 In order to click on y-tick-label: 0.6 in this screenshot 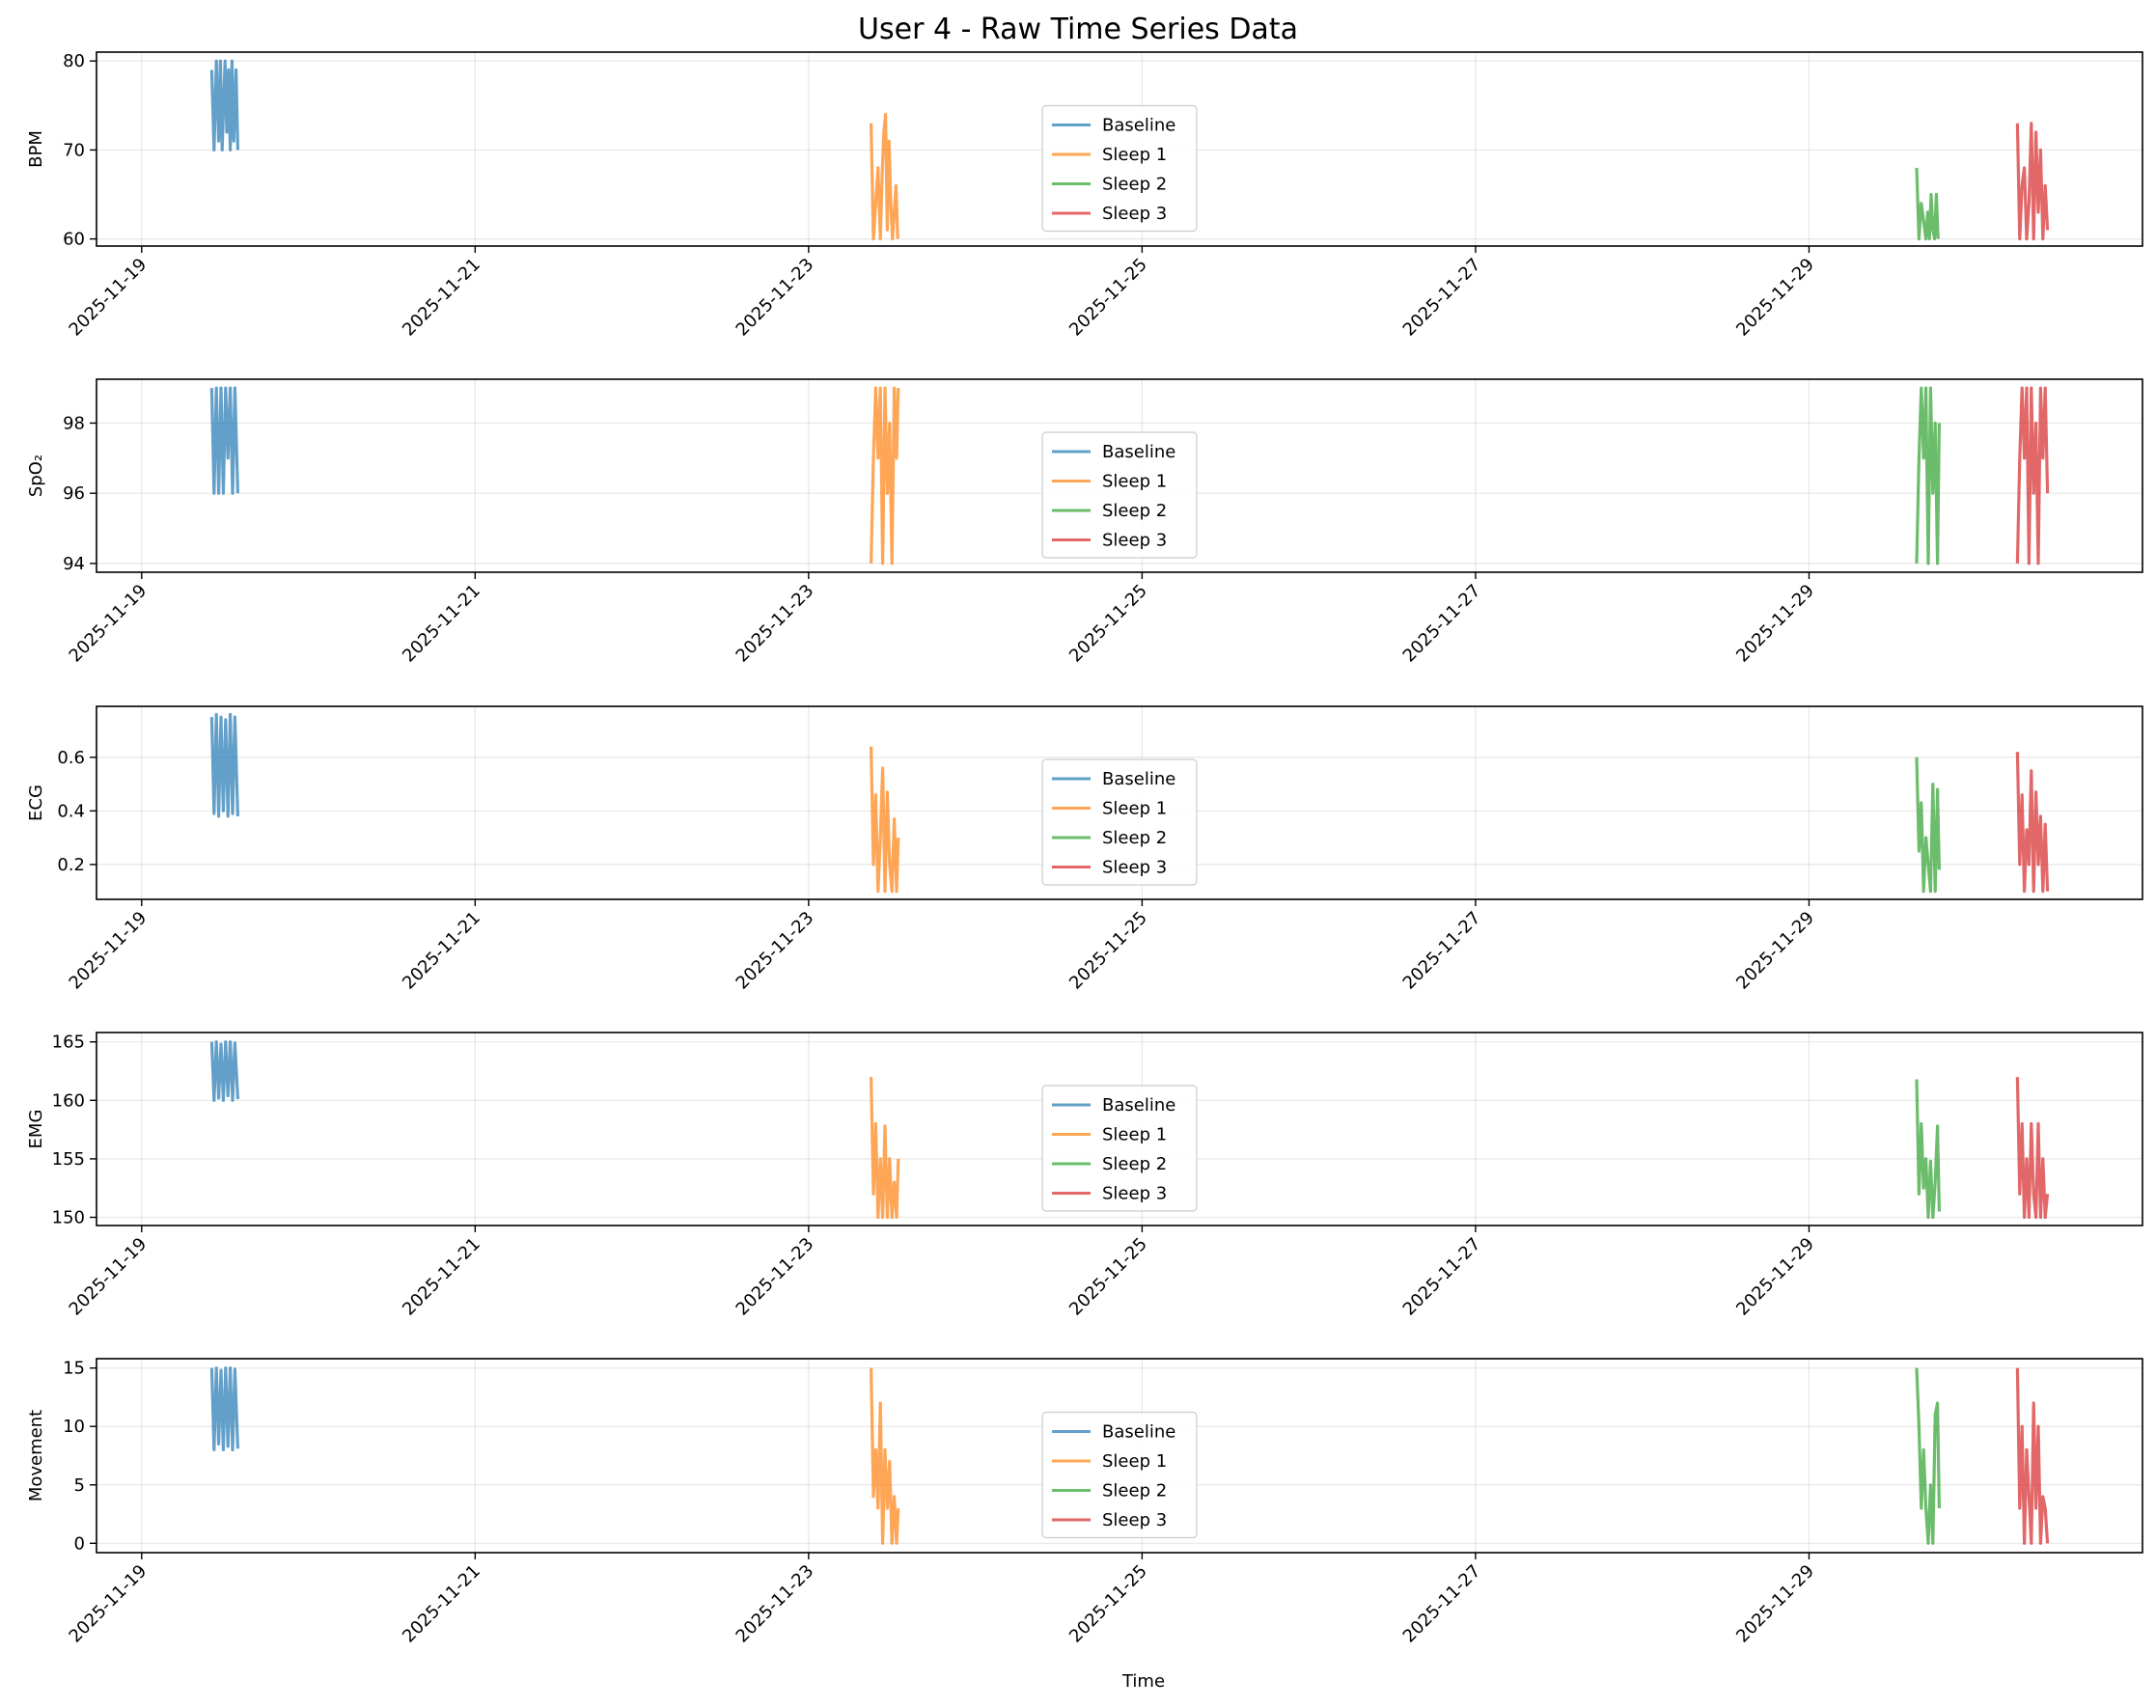, I will do `click(71, 758)`.